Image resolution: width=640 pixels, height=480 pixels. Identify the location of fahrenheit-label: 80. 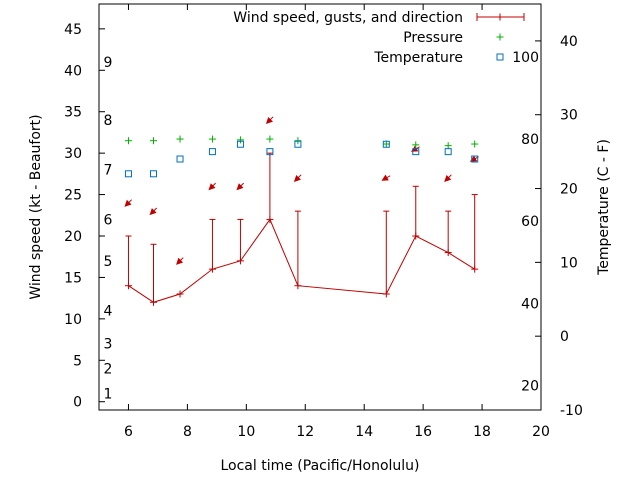
(530, 140).